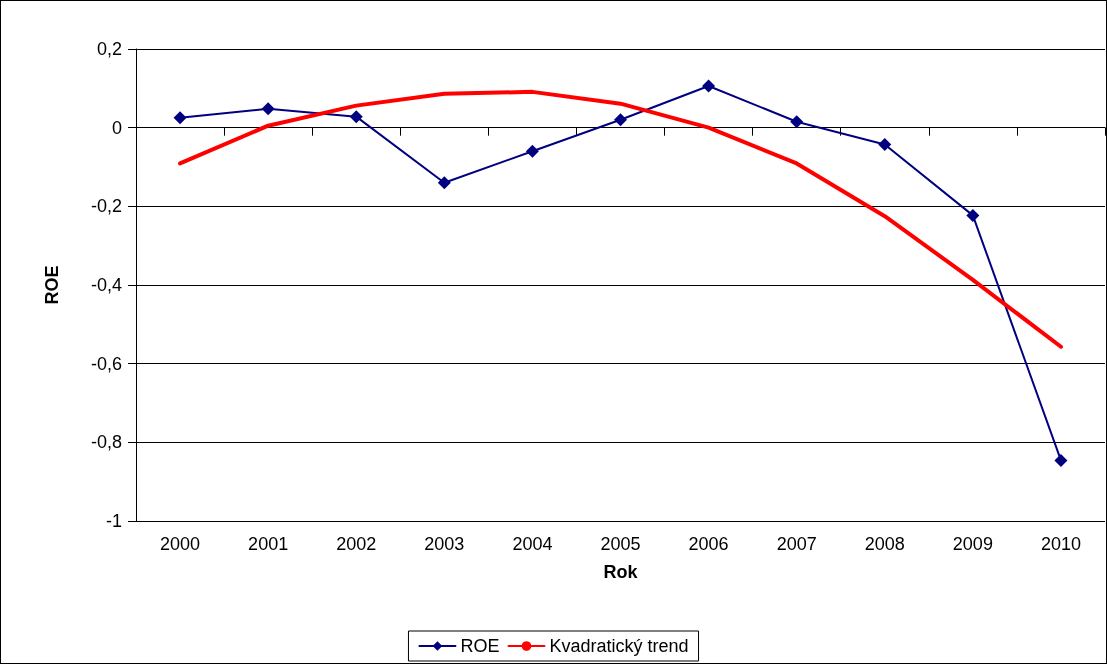 This screenshot has width=1107, height=664. Describe the element at coordinates (106, 363) in the screenshot. I see `y-tick-label: -0,6` at that location.